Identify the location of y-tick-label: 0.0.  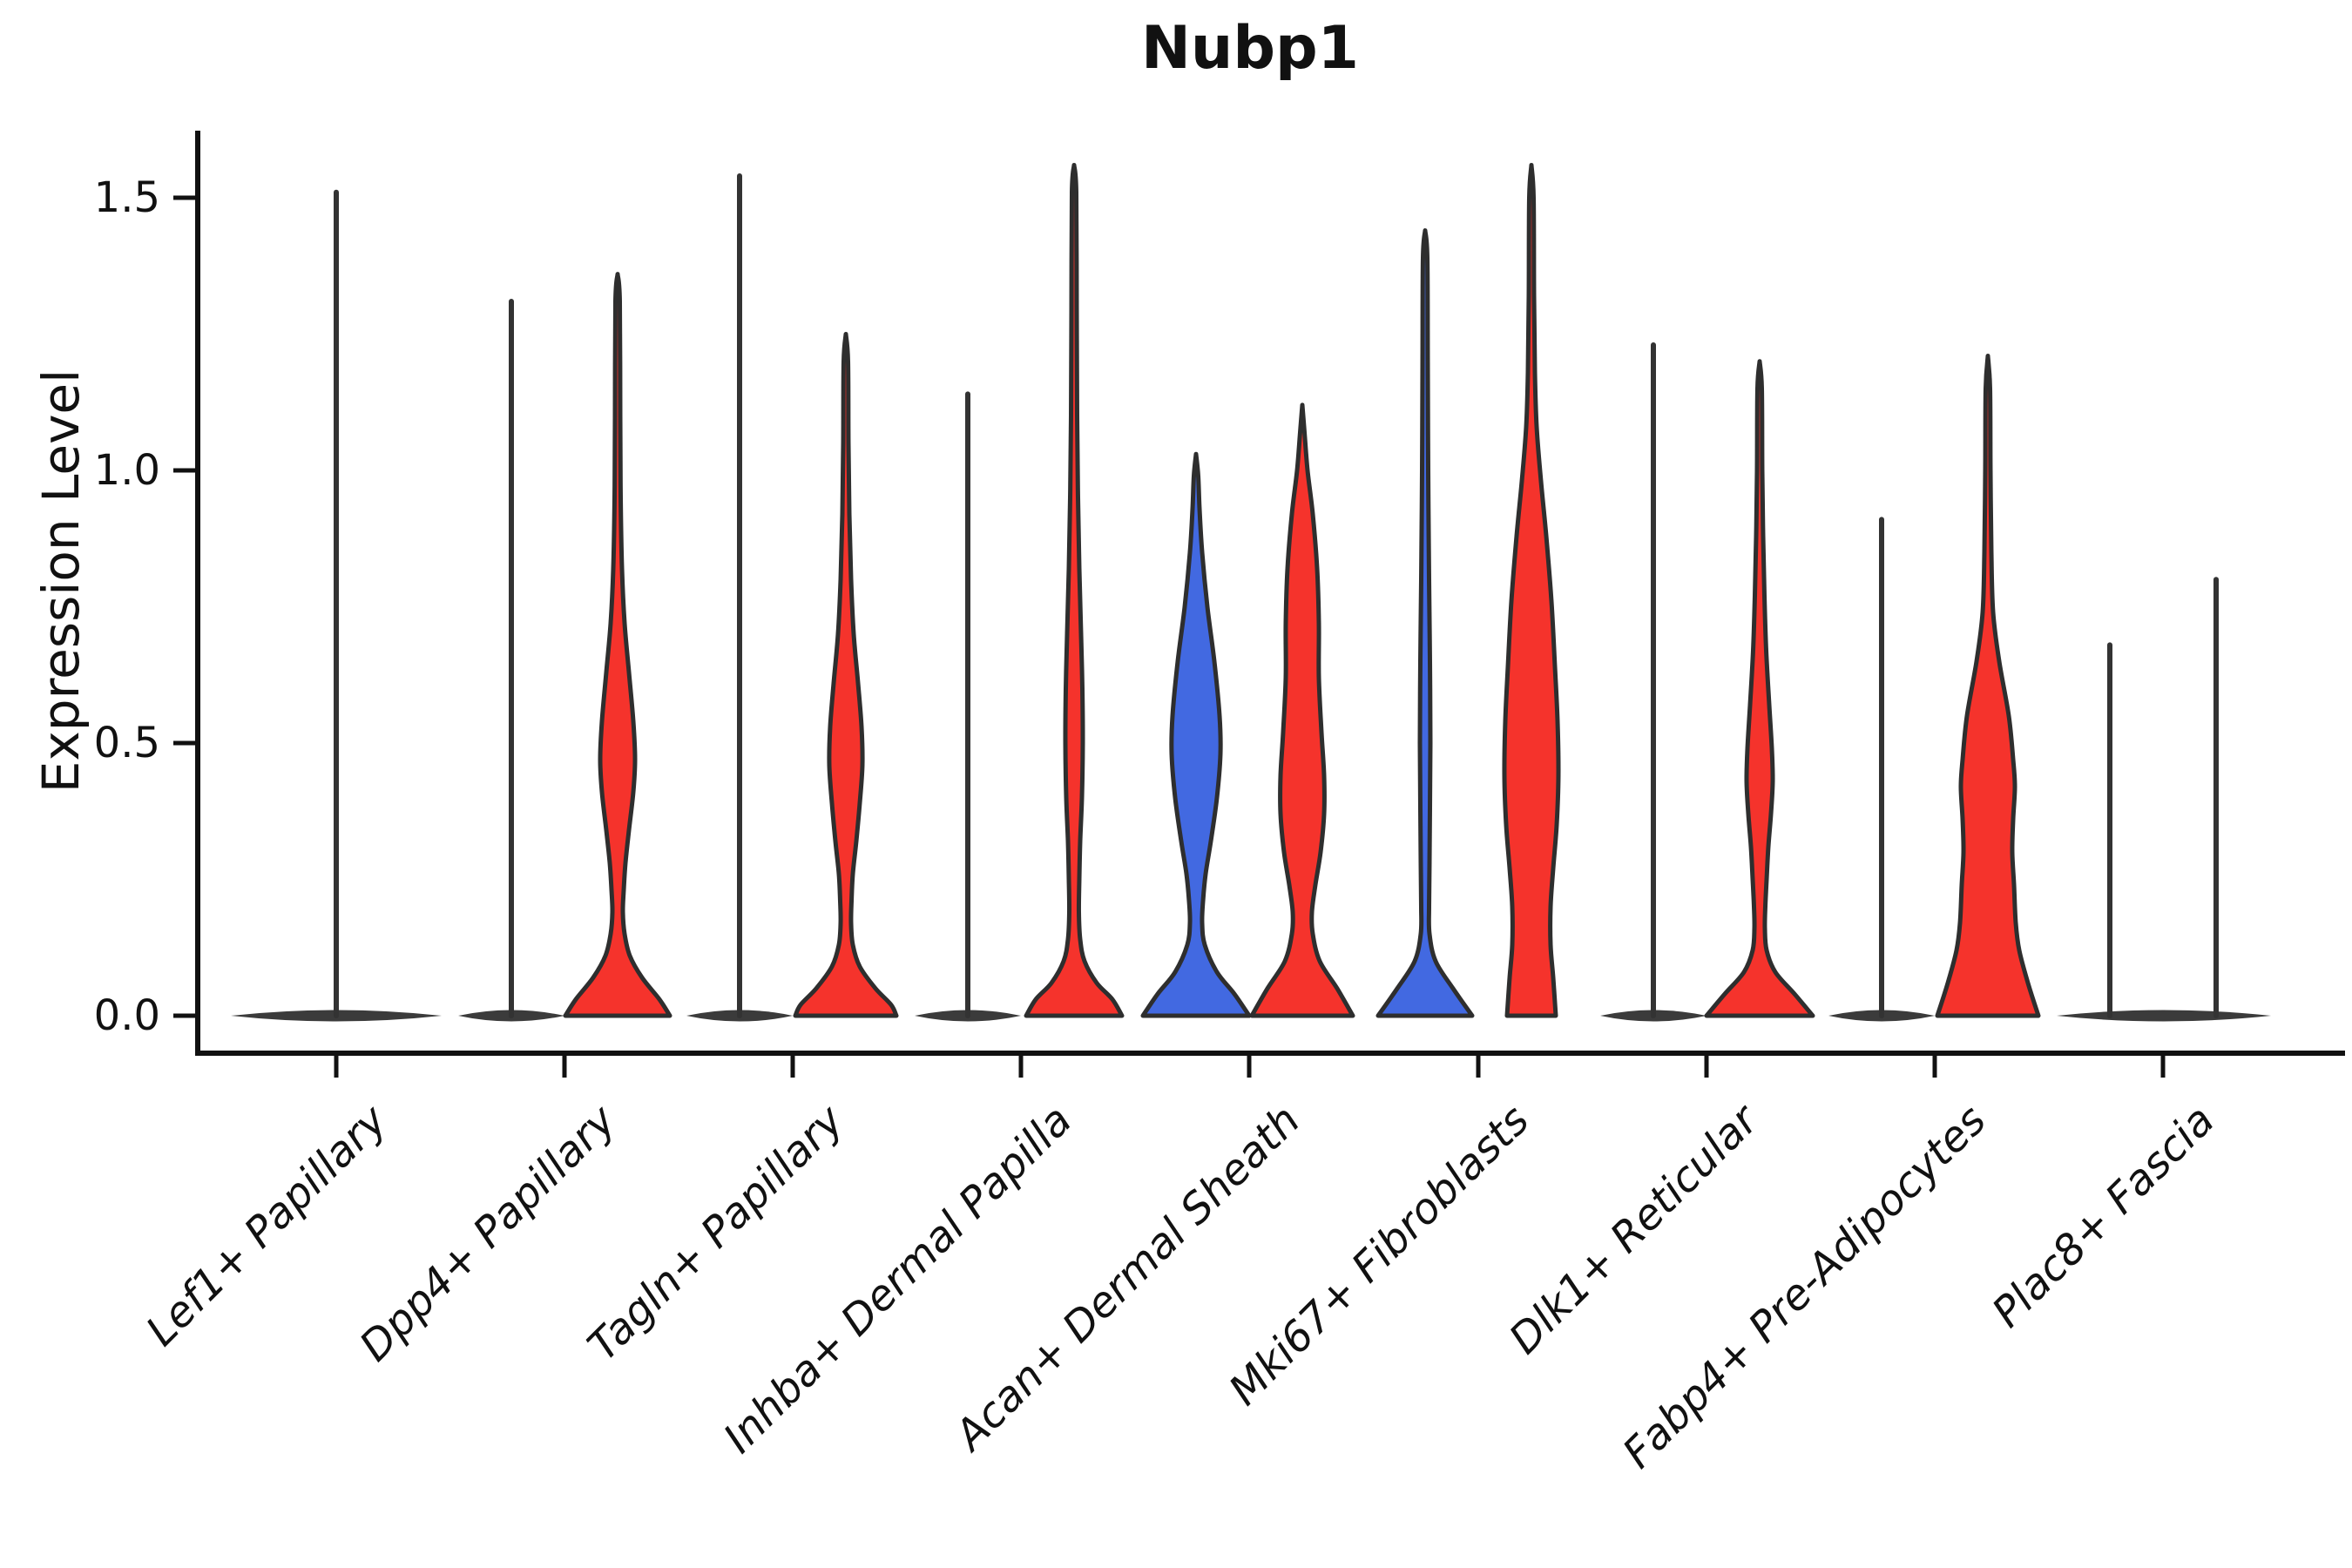
(126, 1015).